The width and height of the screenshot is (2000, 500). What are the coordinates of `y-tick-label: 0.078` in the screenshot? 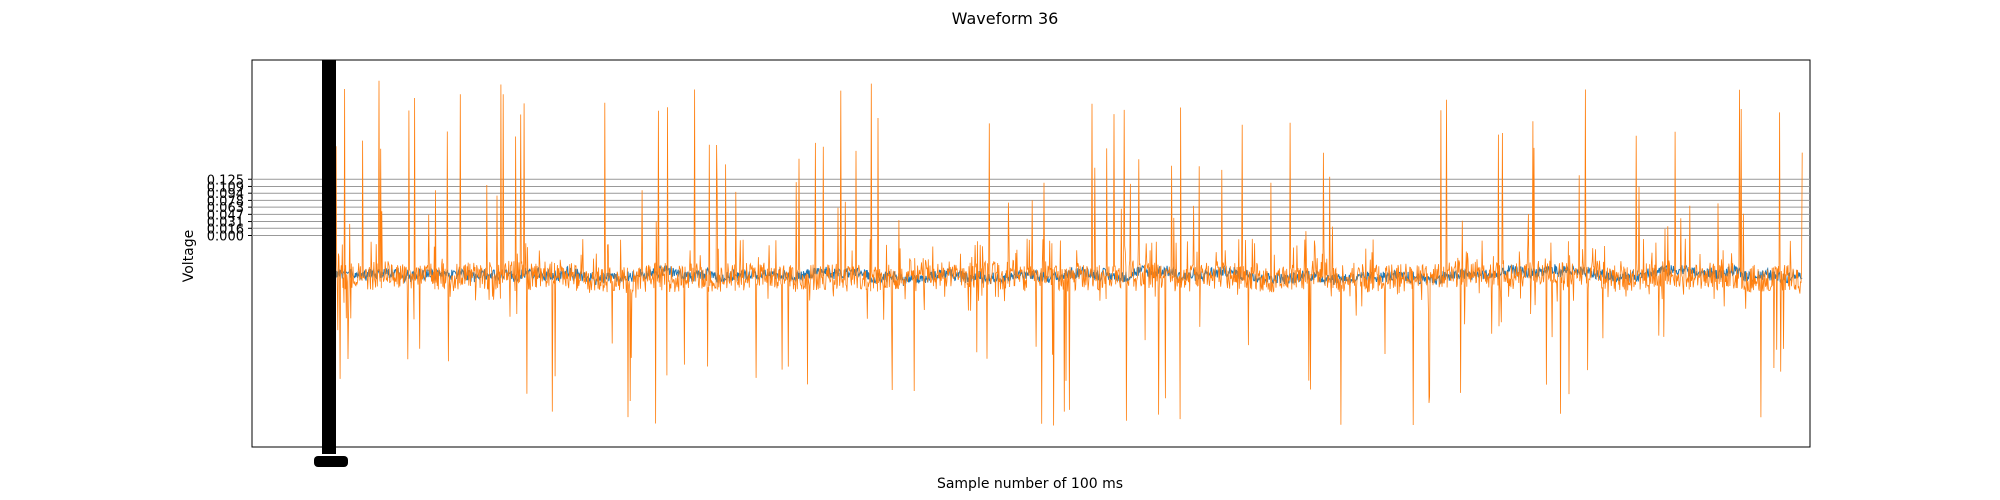 It's located at (225, 201).